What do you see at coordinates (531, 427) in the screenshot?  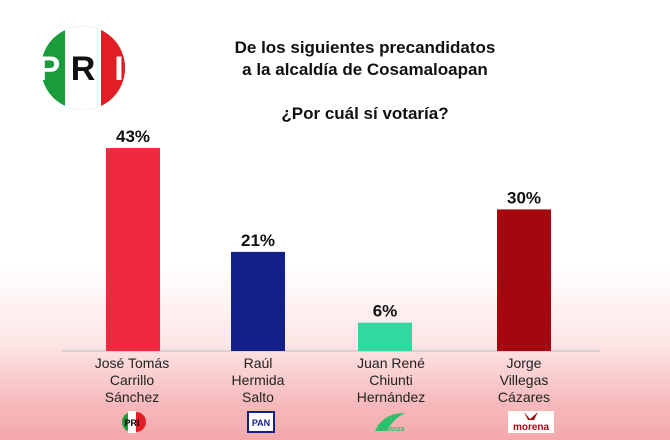 I see `morena-party-logo-text: morena` at bounding box center [531, 427].